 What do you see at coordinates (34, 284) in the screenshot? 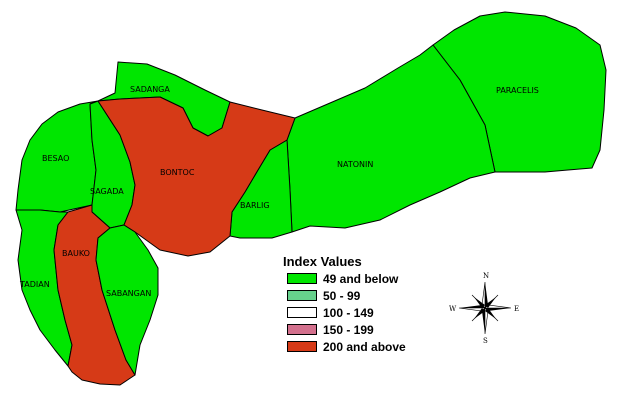
I see `label-tadian: TADIAN` at bounding box center [34, 284].